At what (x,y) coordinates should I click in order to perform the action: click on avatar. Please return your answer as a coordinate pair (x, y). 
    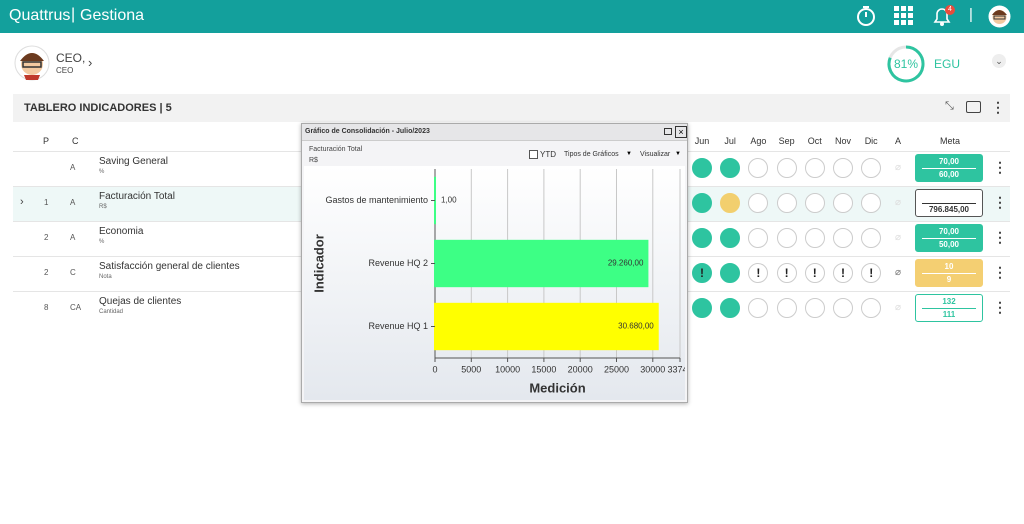
    Looking at the image, I should click on (999, 16).